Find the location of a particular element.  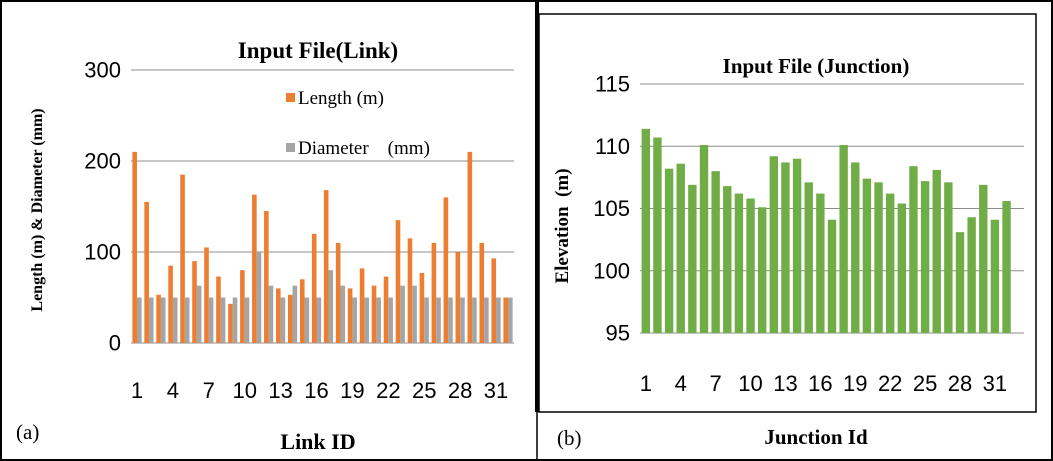

x-tick-label: 4 is located at coordinates (681, 383).